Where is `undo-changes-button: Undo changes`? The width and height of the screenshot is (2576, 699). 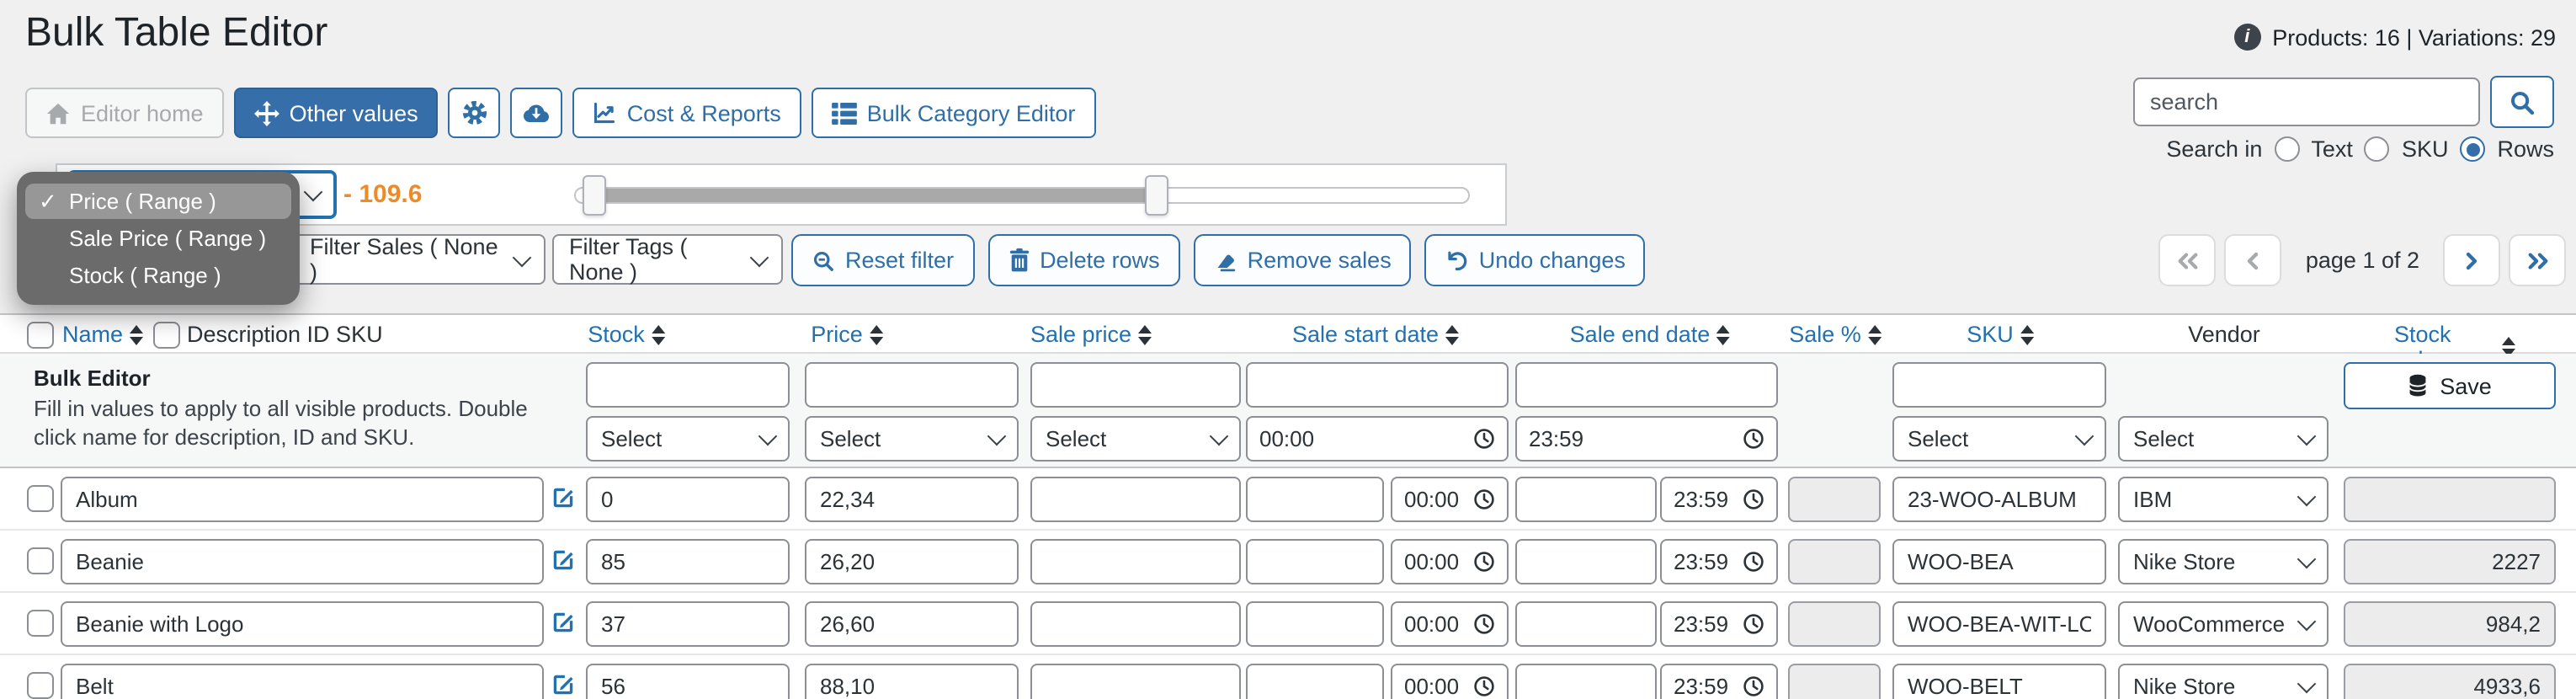 undo-changes-button: Undo changes is located at coordinates (1535, 260).